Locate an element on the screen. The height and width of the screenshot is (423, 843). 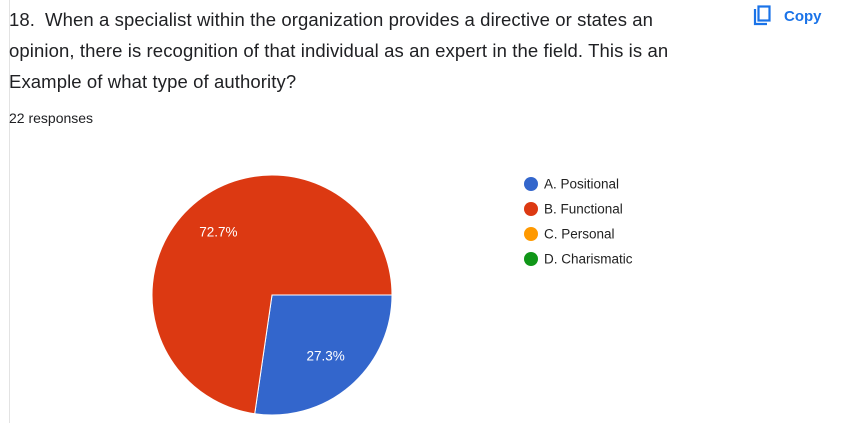
legend-label: C. Personal is located at coordinates (579, 234).